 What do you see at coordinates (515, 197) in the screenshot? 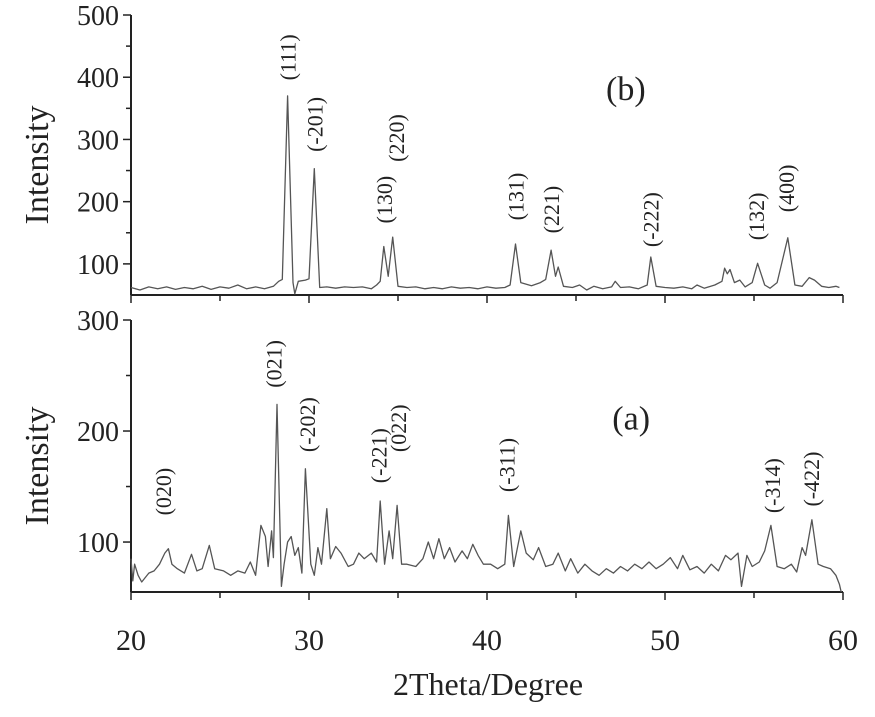
I see `peak-label: (131)` at bounding box center [515, 197].